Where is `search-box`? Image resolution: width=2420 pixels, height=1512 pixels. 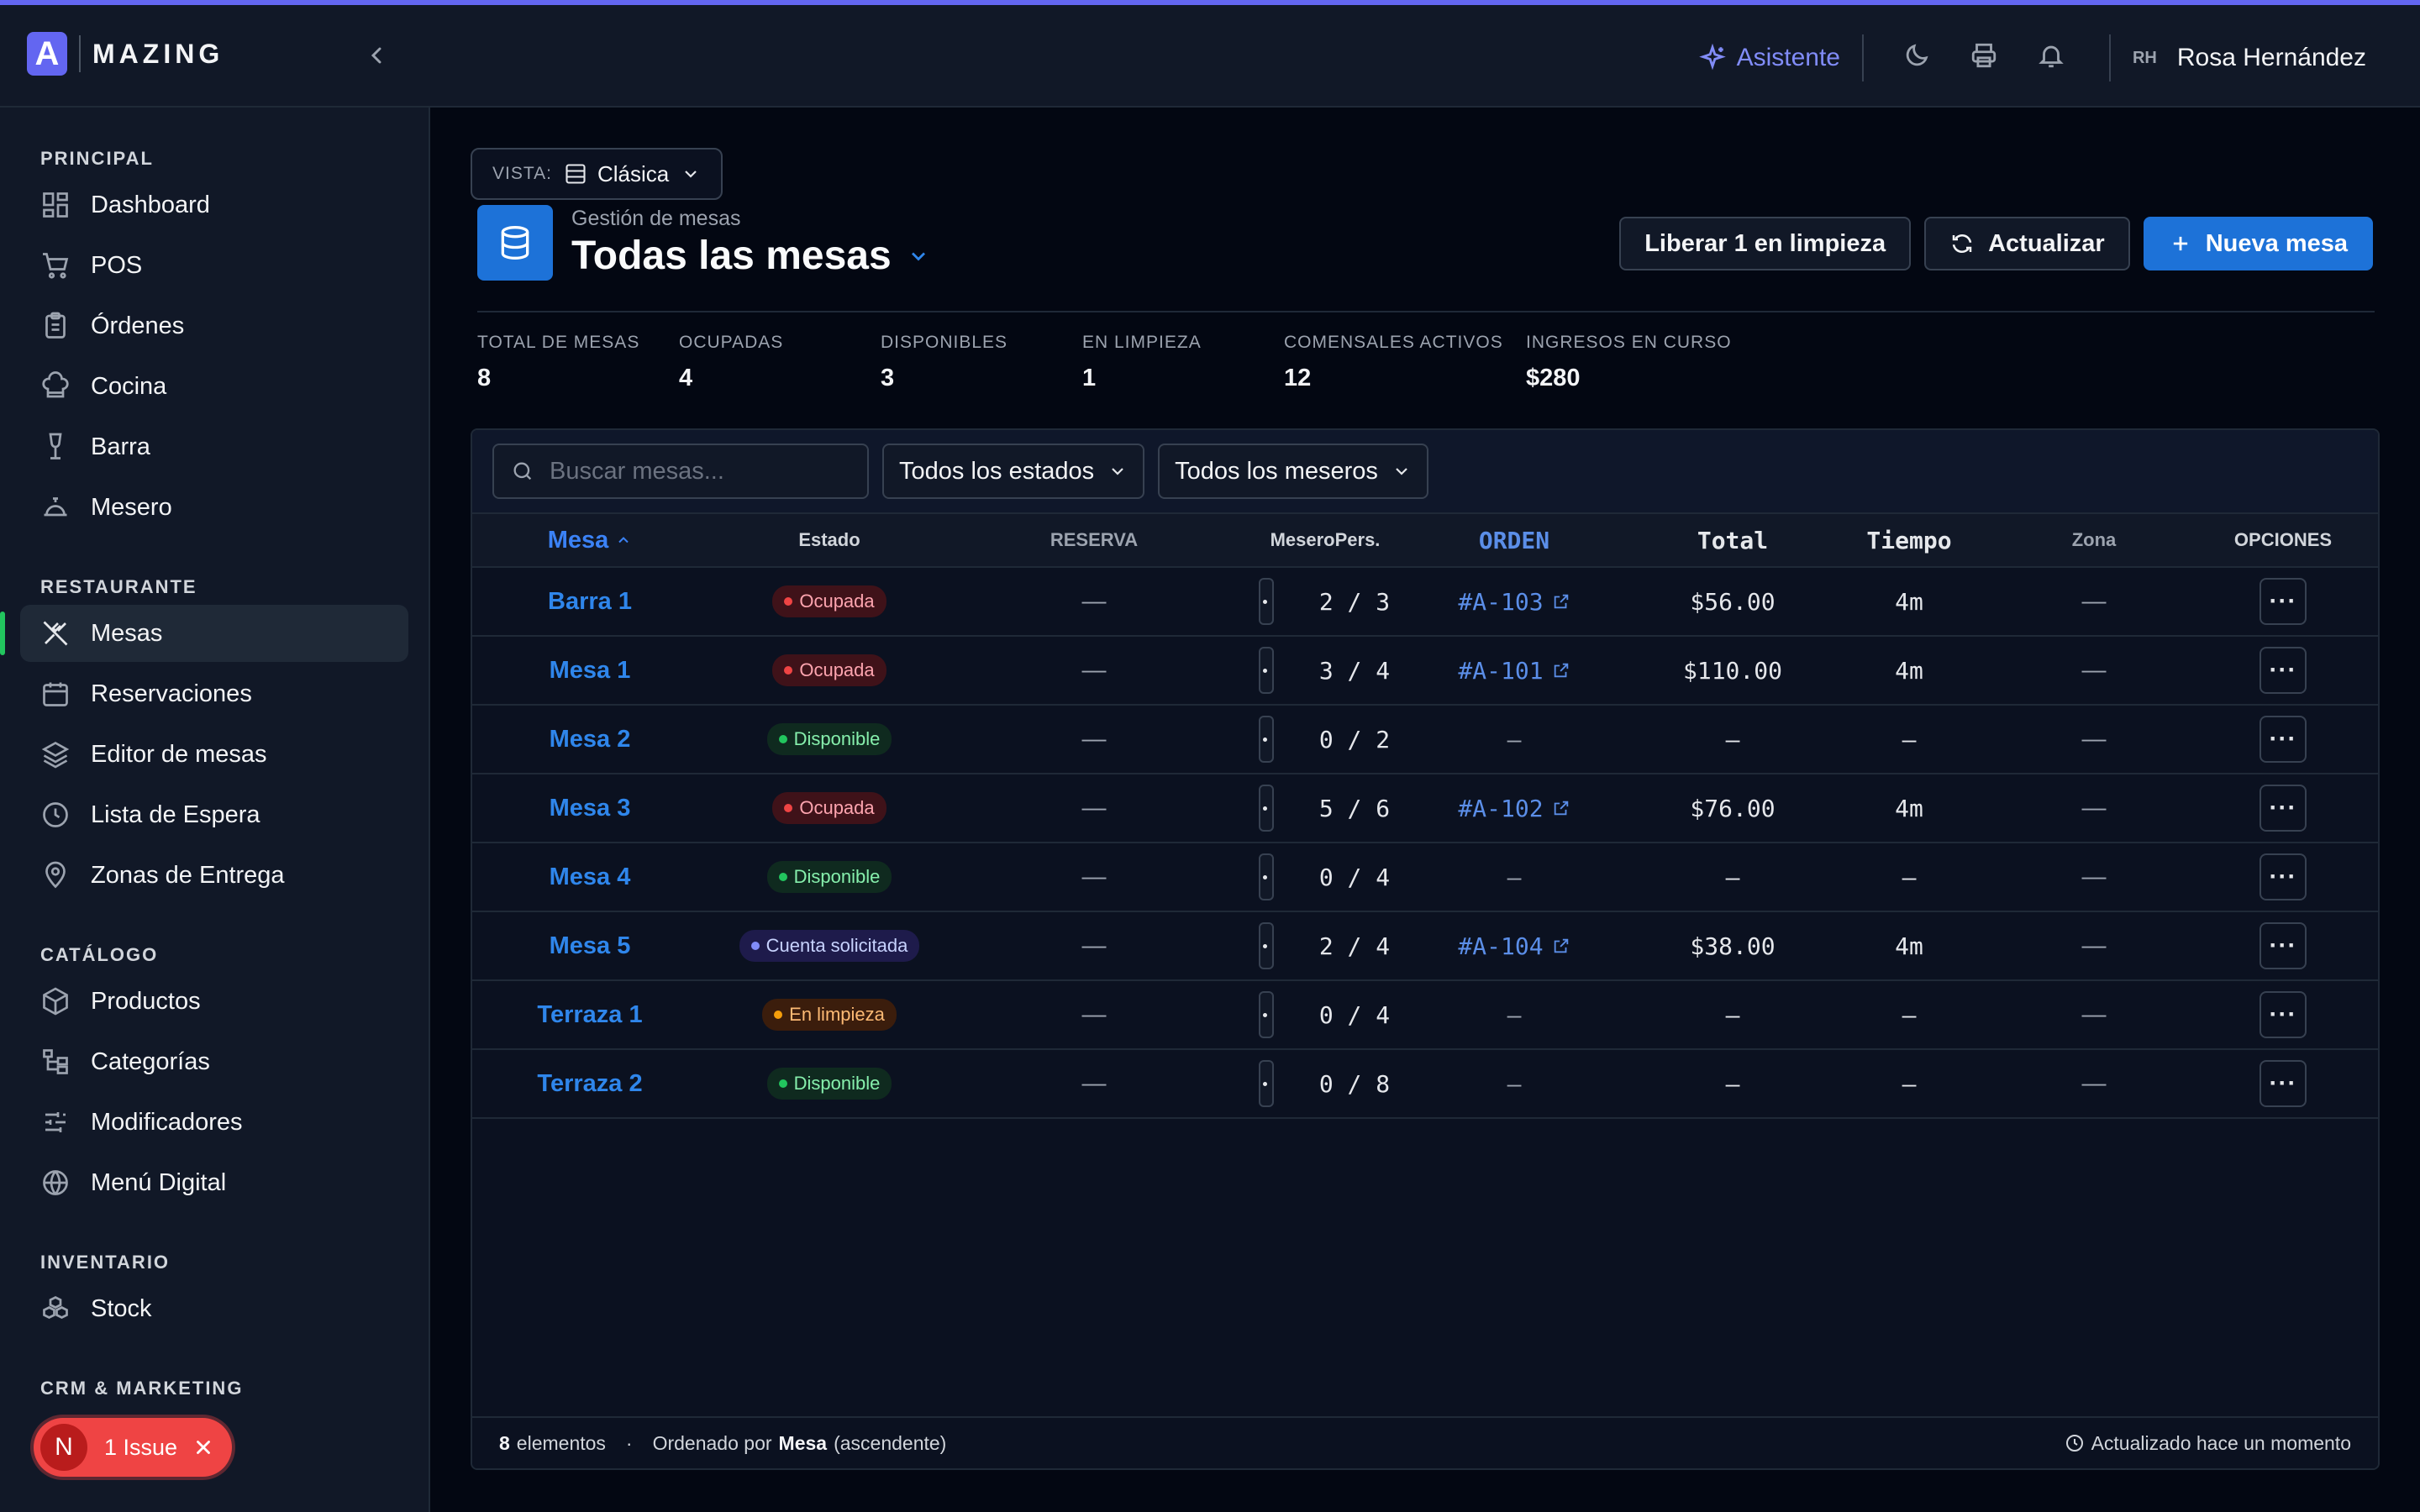
search-box is located at coordinates (680, 471).